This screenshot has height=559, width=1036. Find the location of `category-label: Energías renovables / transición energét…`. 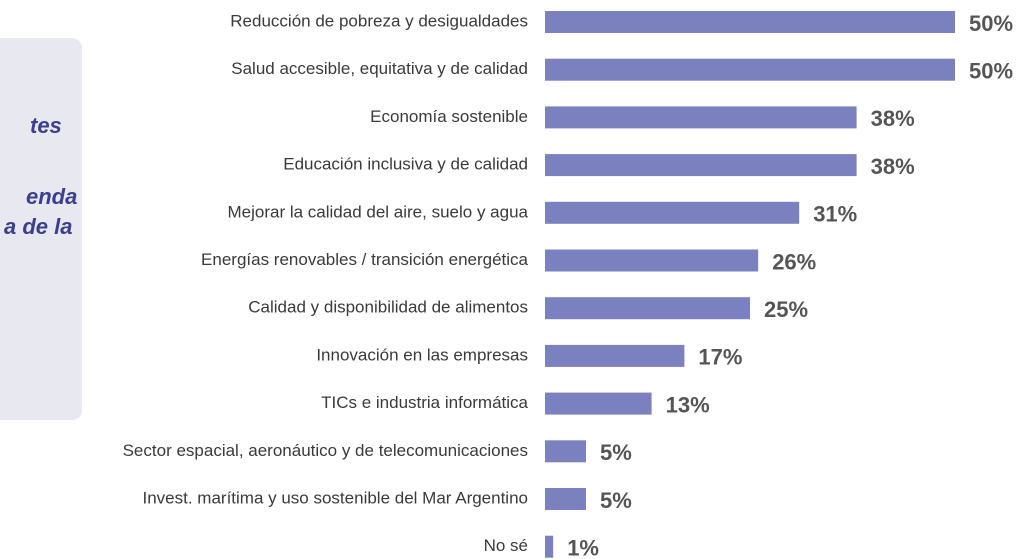

category-label: Energías renovables / transición energét… is located at coordinates (365, 259).